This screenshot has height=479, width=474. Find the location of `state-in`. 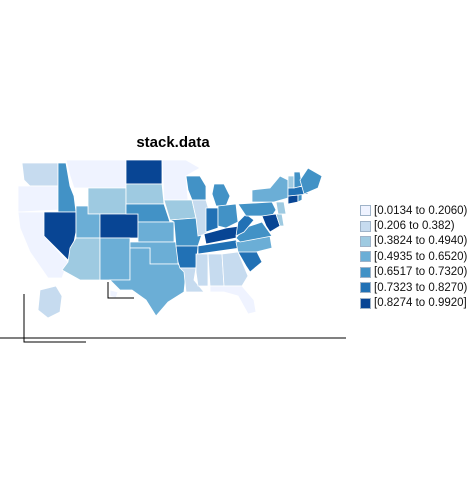

state-in is located at coordinates (212, 220).